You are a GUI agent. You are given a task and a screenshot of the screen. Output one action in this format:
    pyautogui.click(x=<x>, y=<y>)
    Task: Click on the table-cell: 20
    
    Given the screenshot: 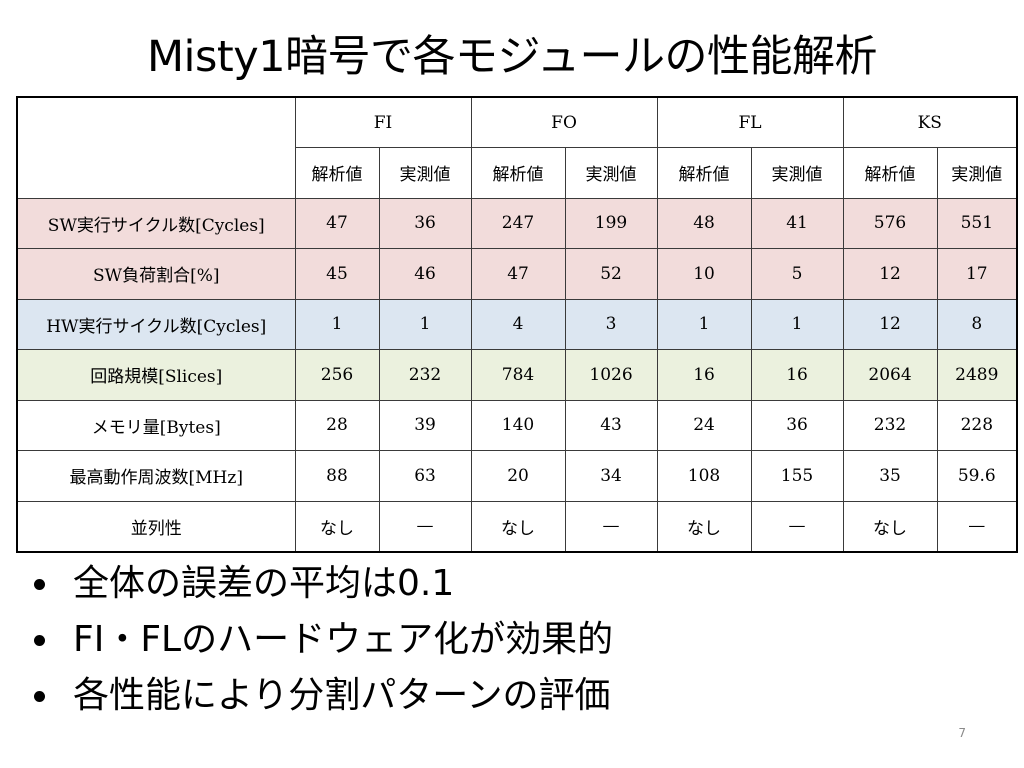 What is the action you would take?
    pyautogui.click(x=518, y=476)
    